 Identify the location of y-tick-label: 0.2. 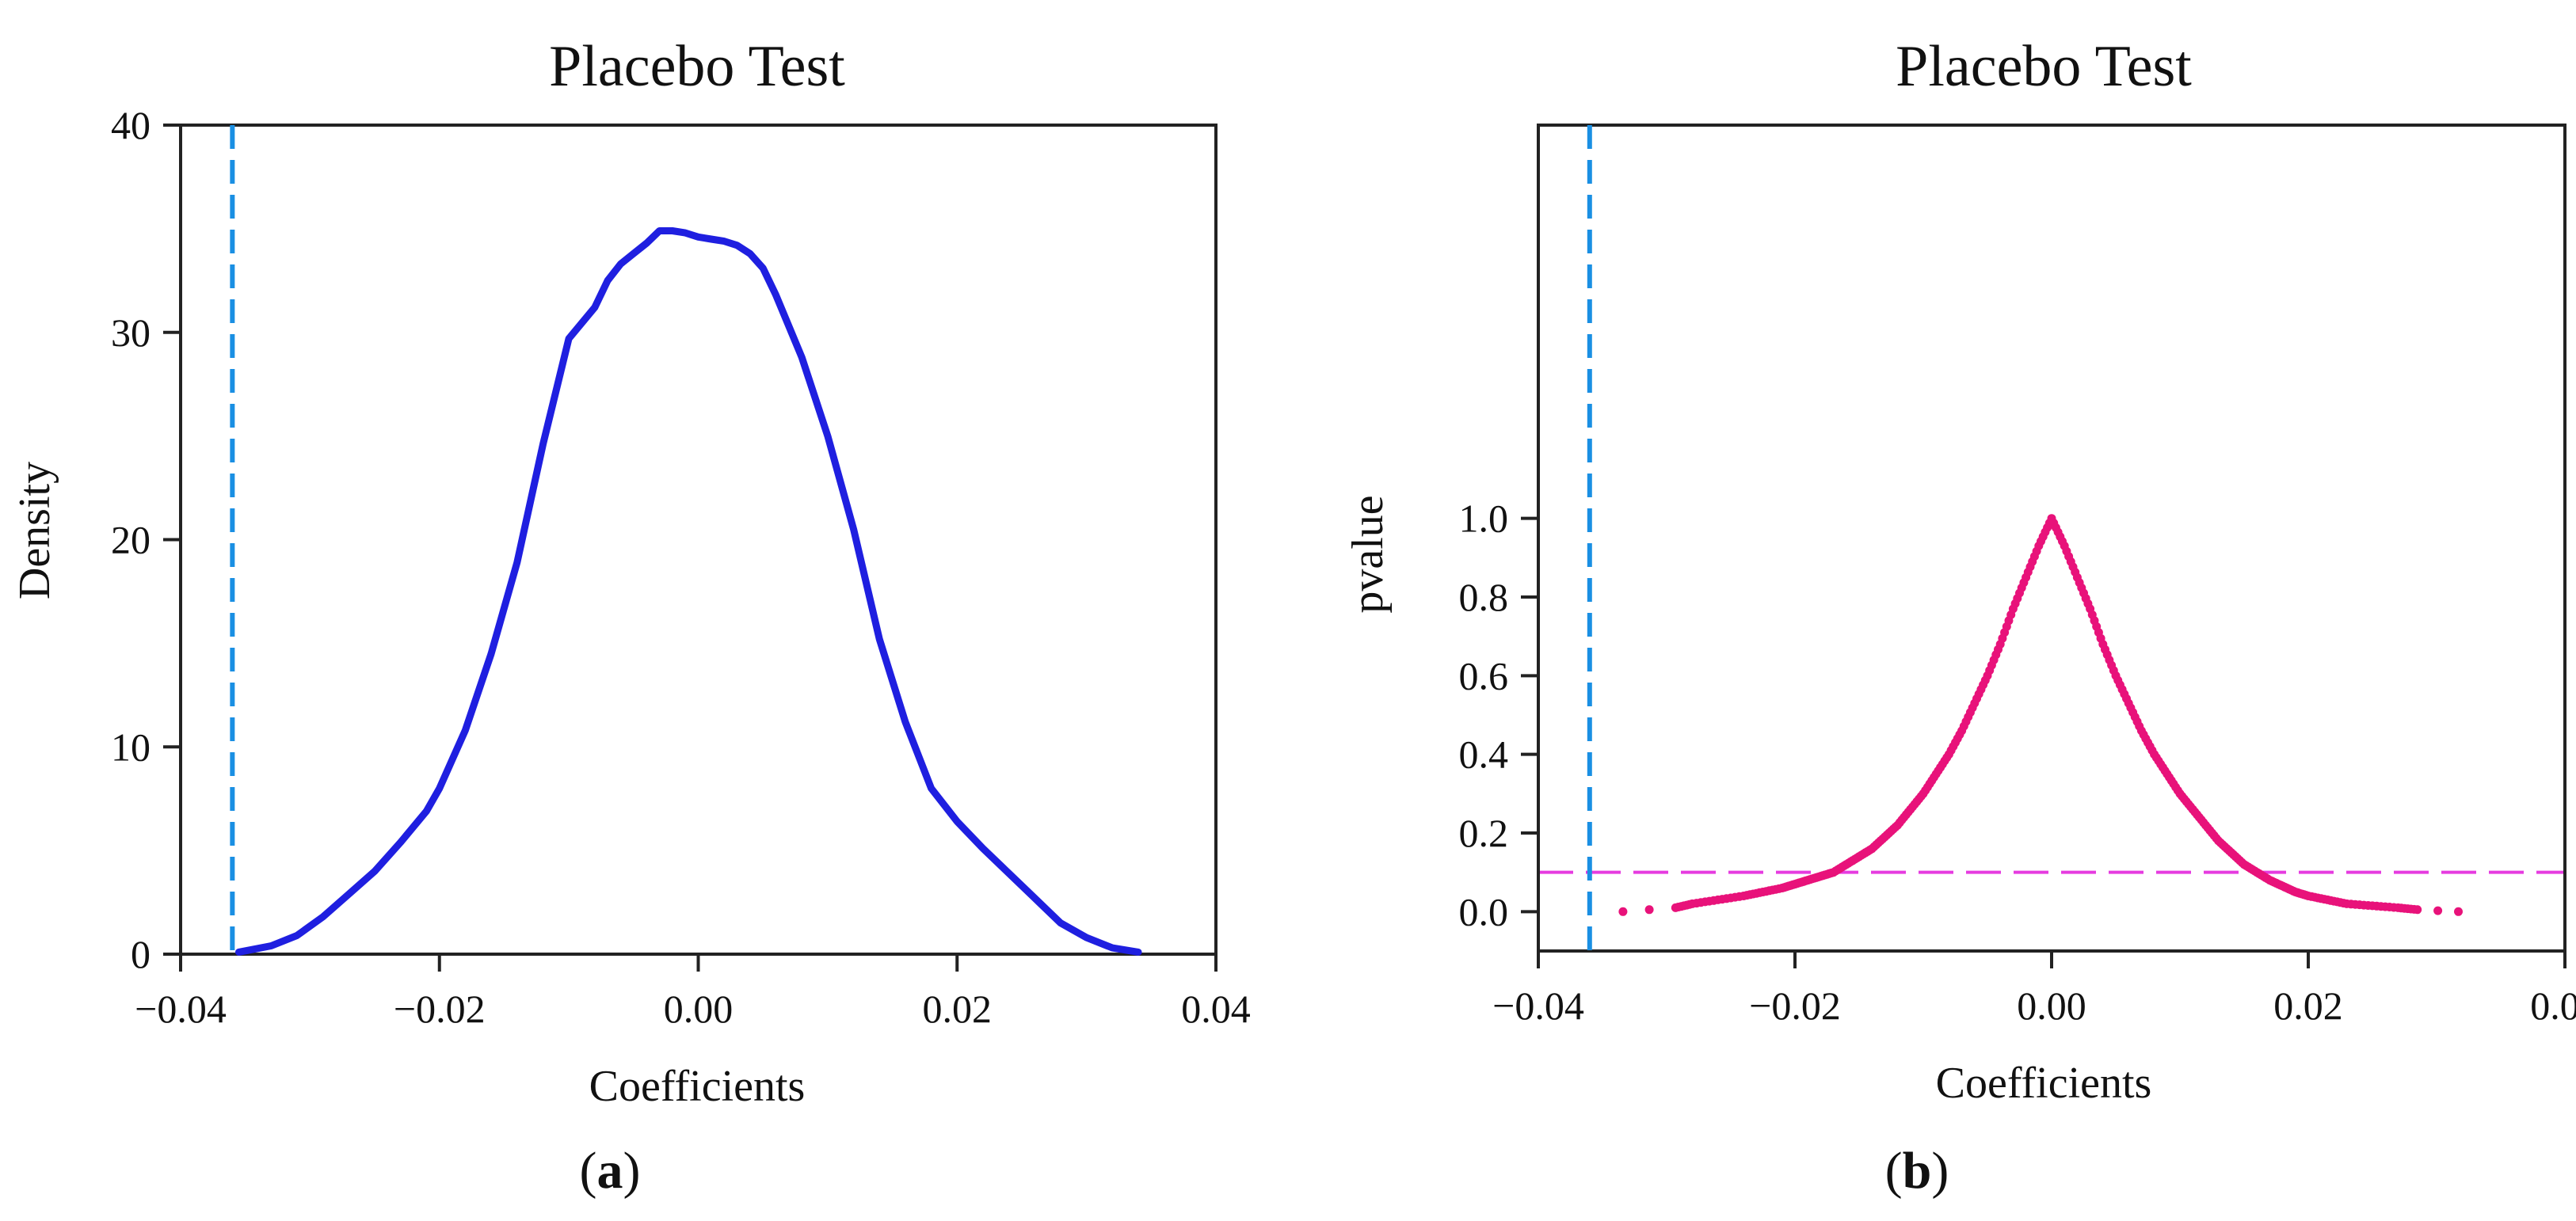
(1484, 833).